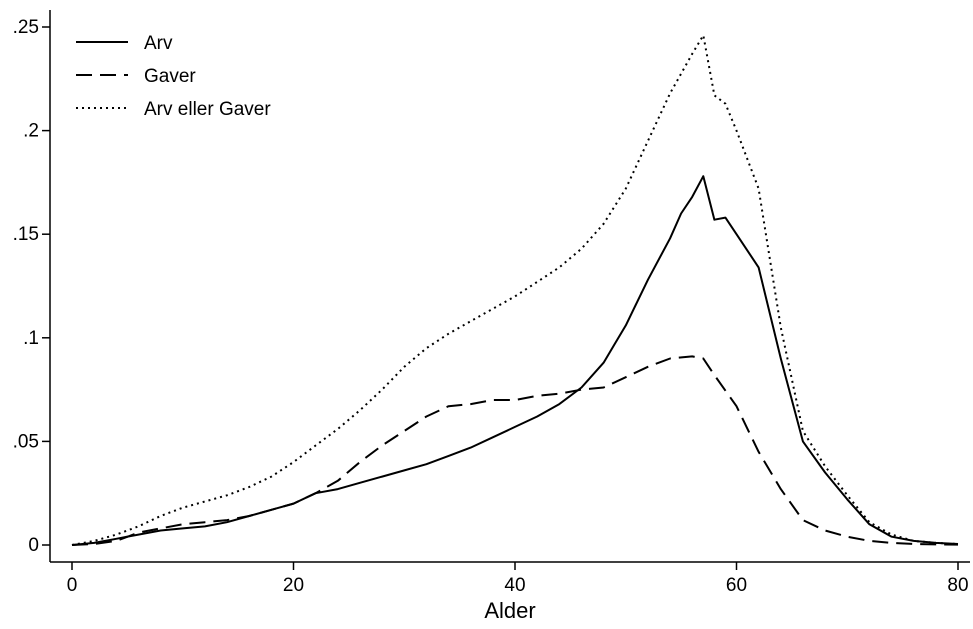 The image size is (973, 629). I want to click on x-tick-label: 80, so click(957, 585).